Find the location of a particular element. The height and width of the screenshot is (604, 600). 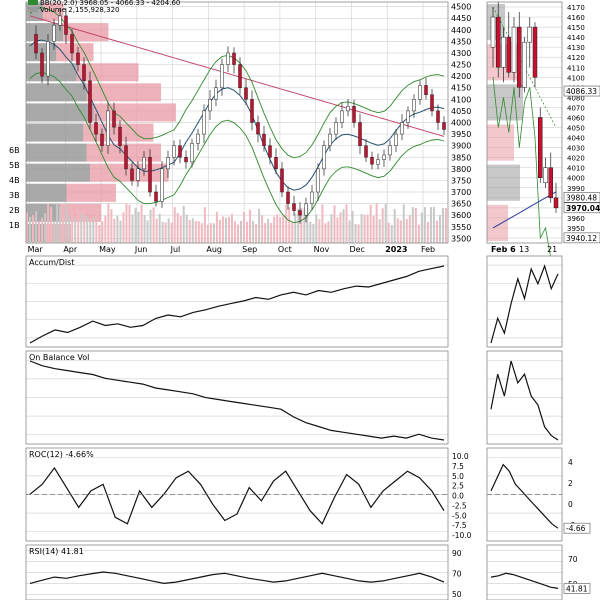

time-tick-label: May is located at coordinates (107, 249).